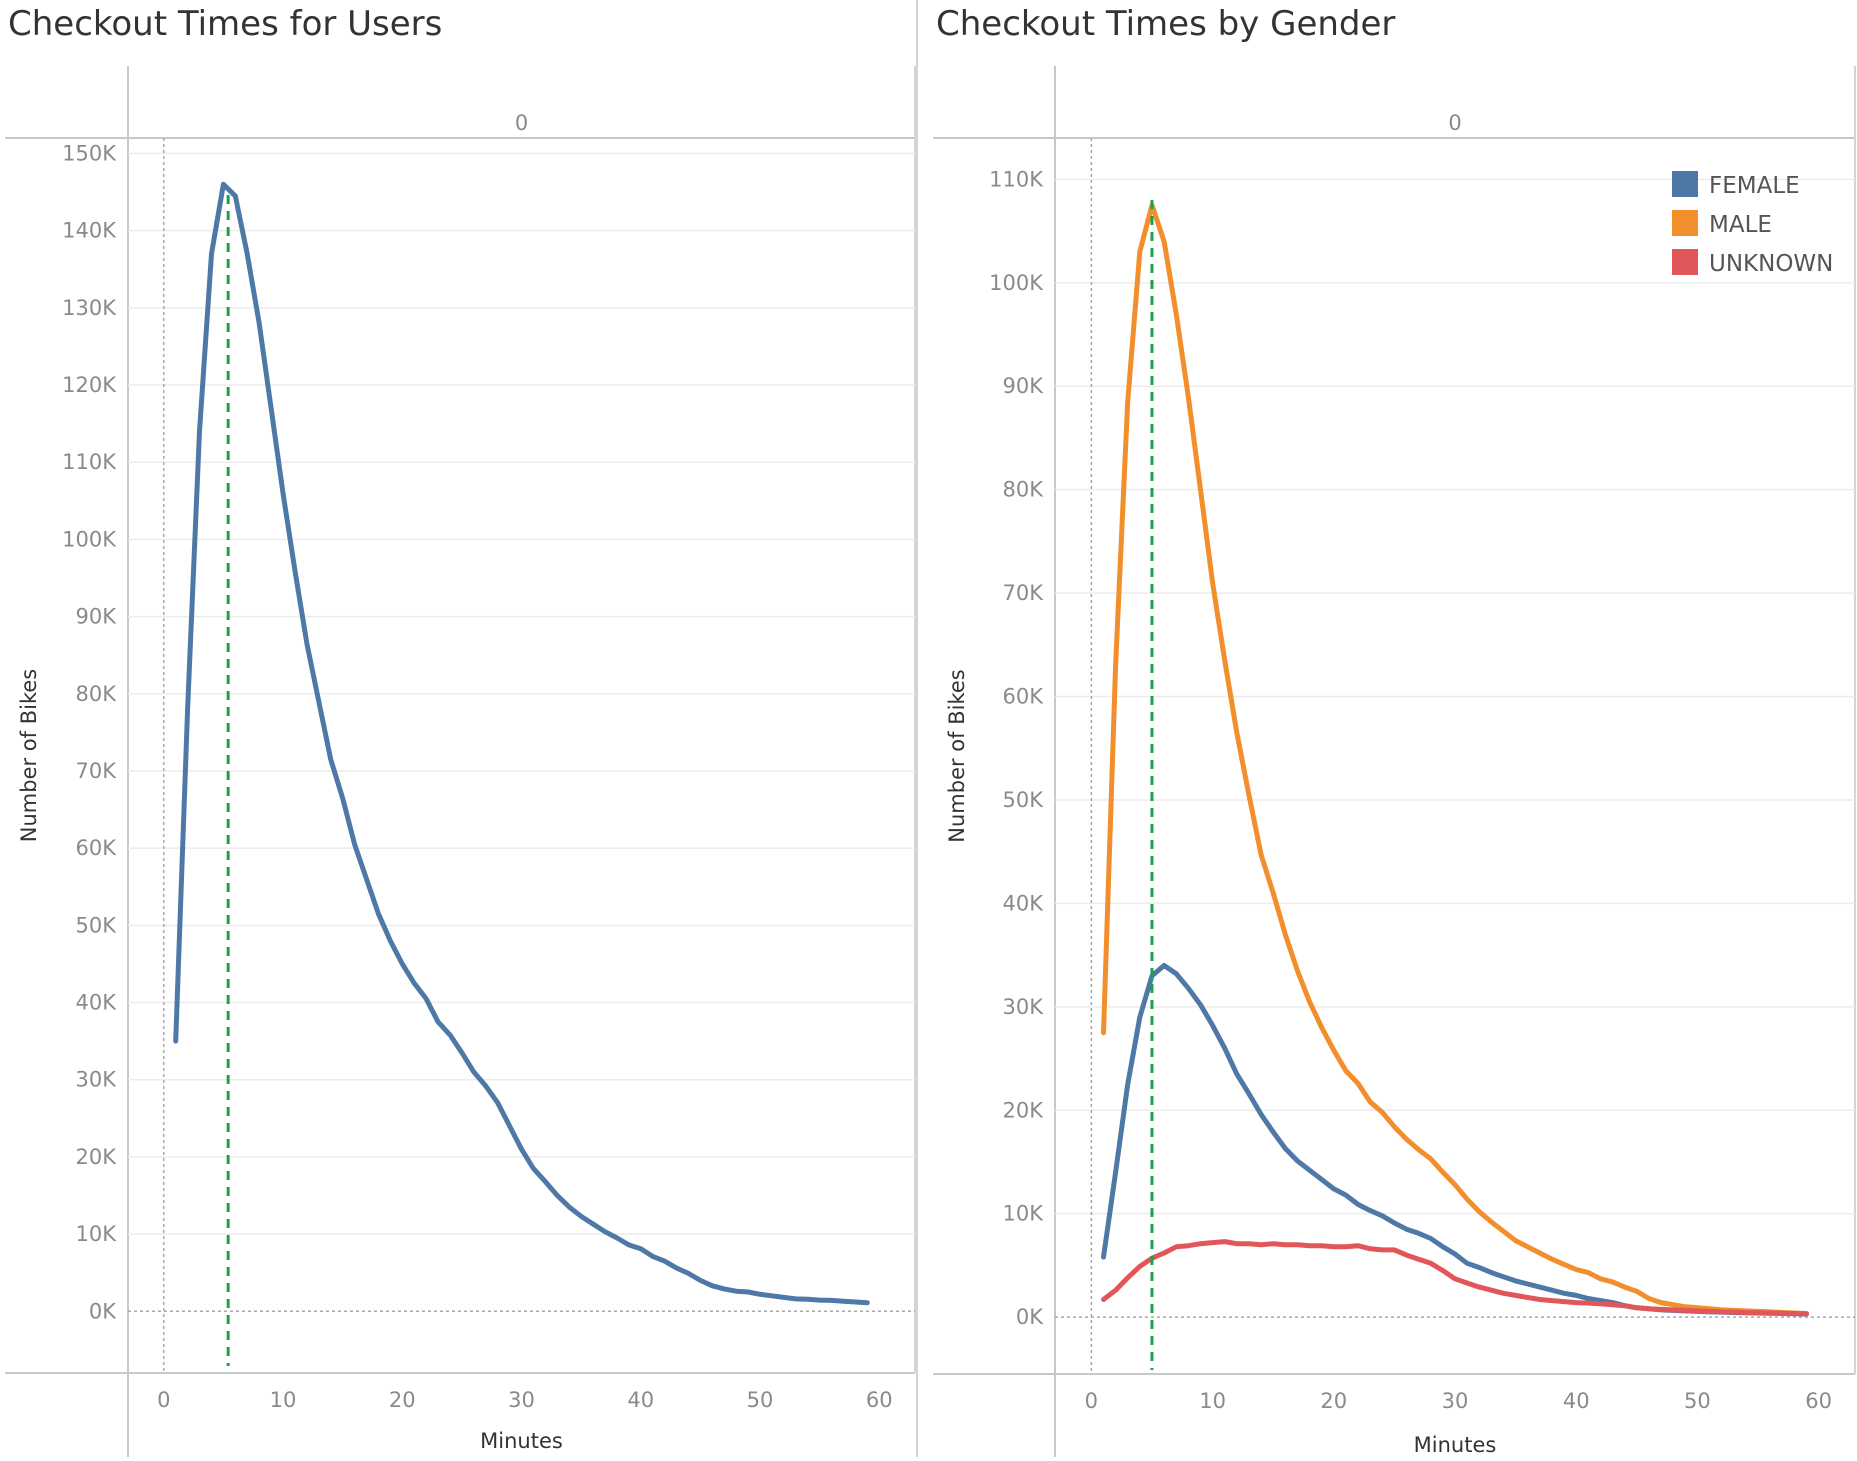  What do you see at coordinates (1697, 1401) in the screenshot?
I see `chart1-x-tick-label-5: 50` at bounding box center [1697, 1401].